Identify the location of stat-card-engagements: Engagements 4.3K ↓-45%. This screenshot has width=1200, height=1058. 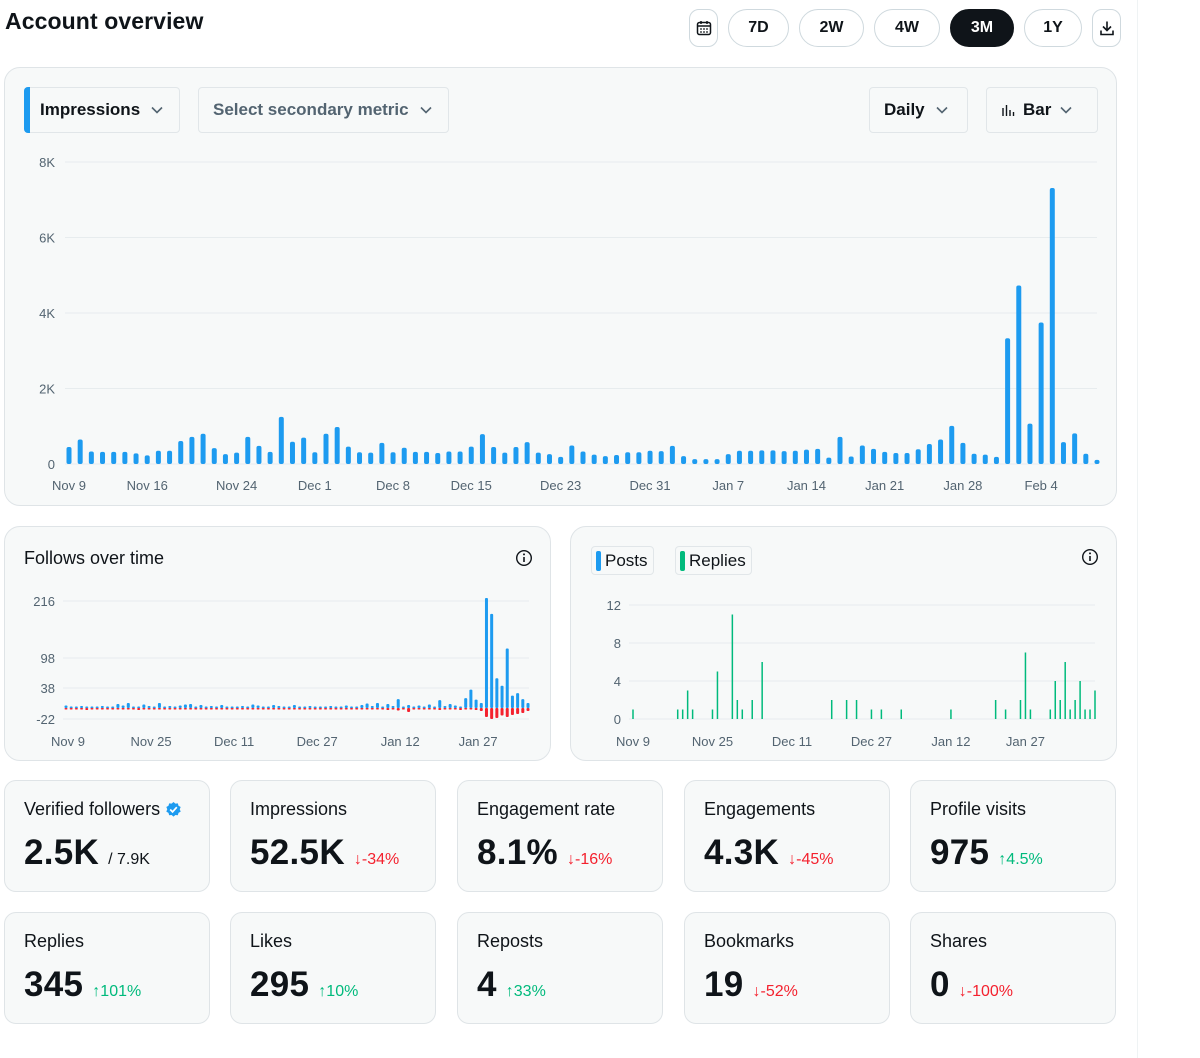
(787, 836).